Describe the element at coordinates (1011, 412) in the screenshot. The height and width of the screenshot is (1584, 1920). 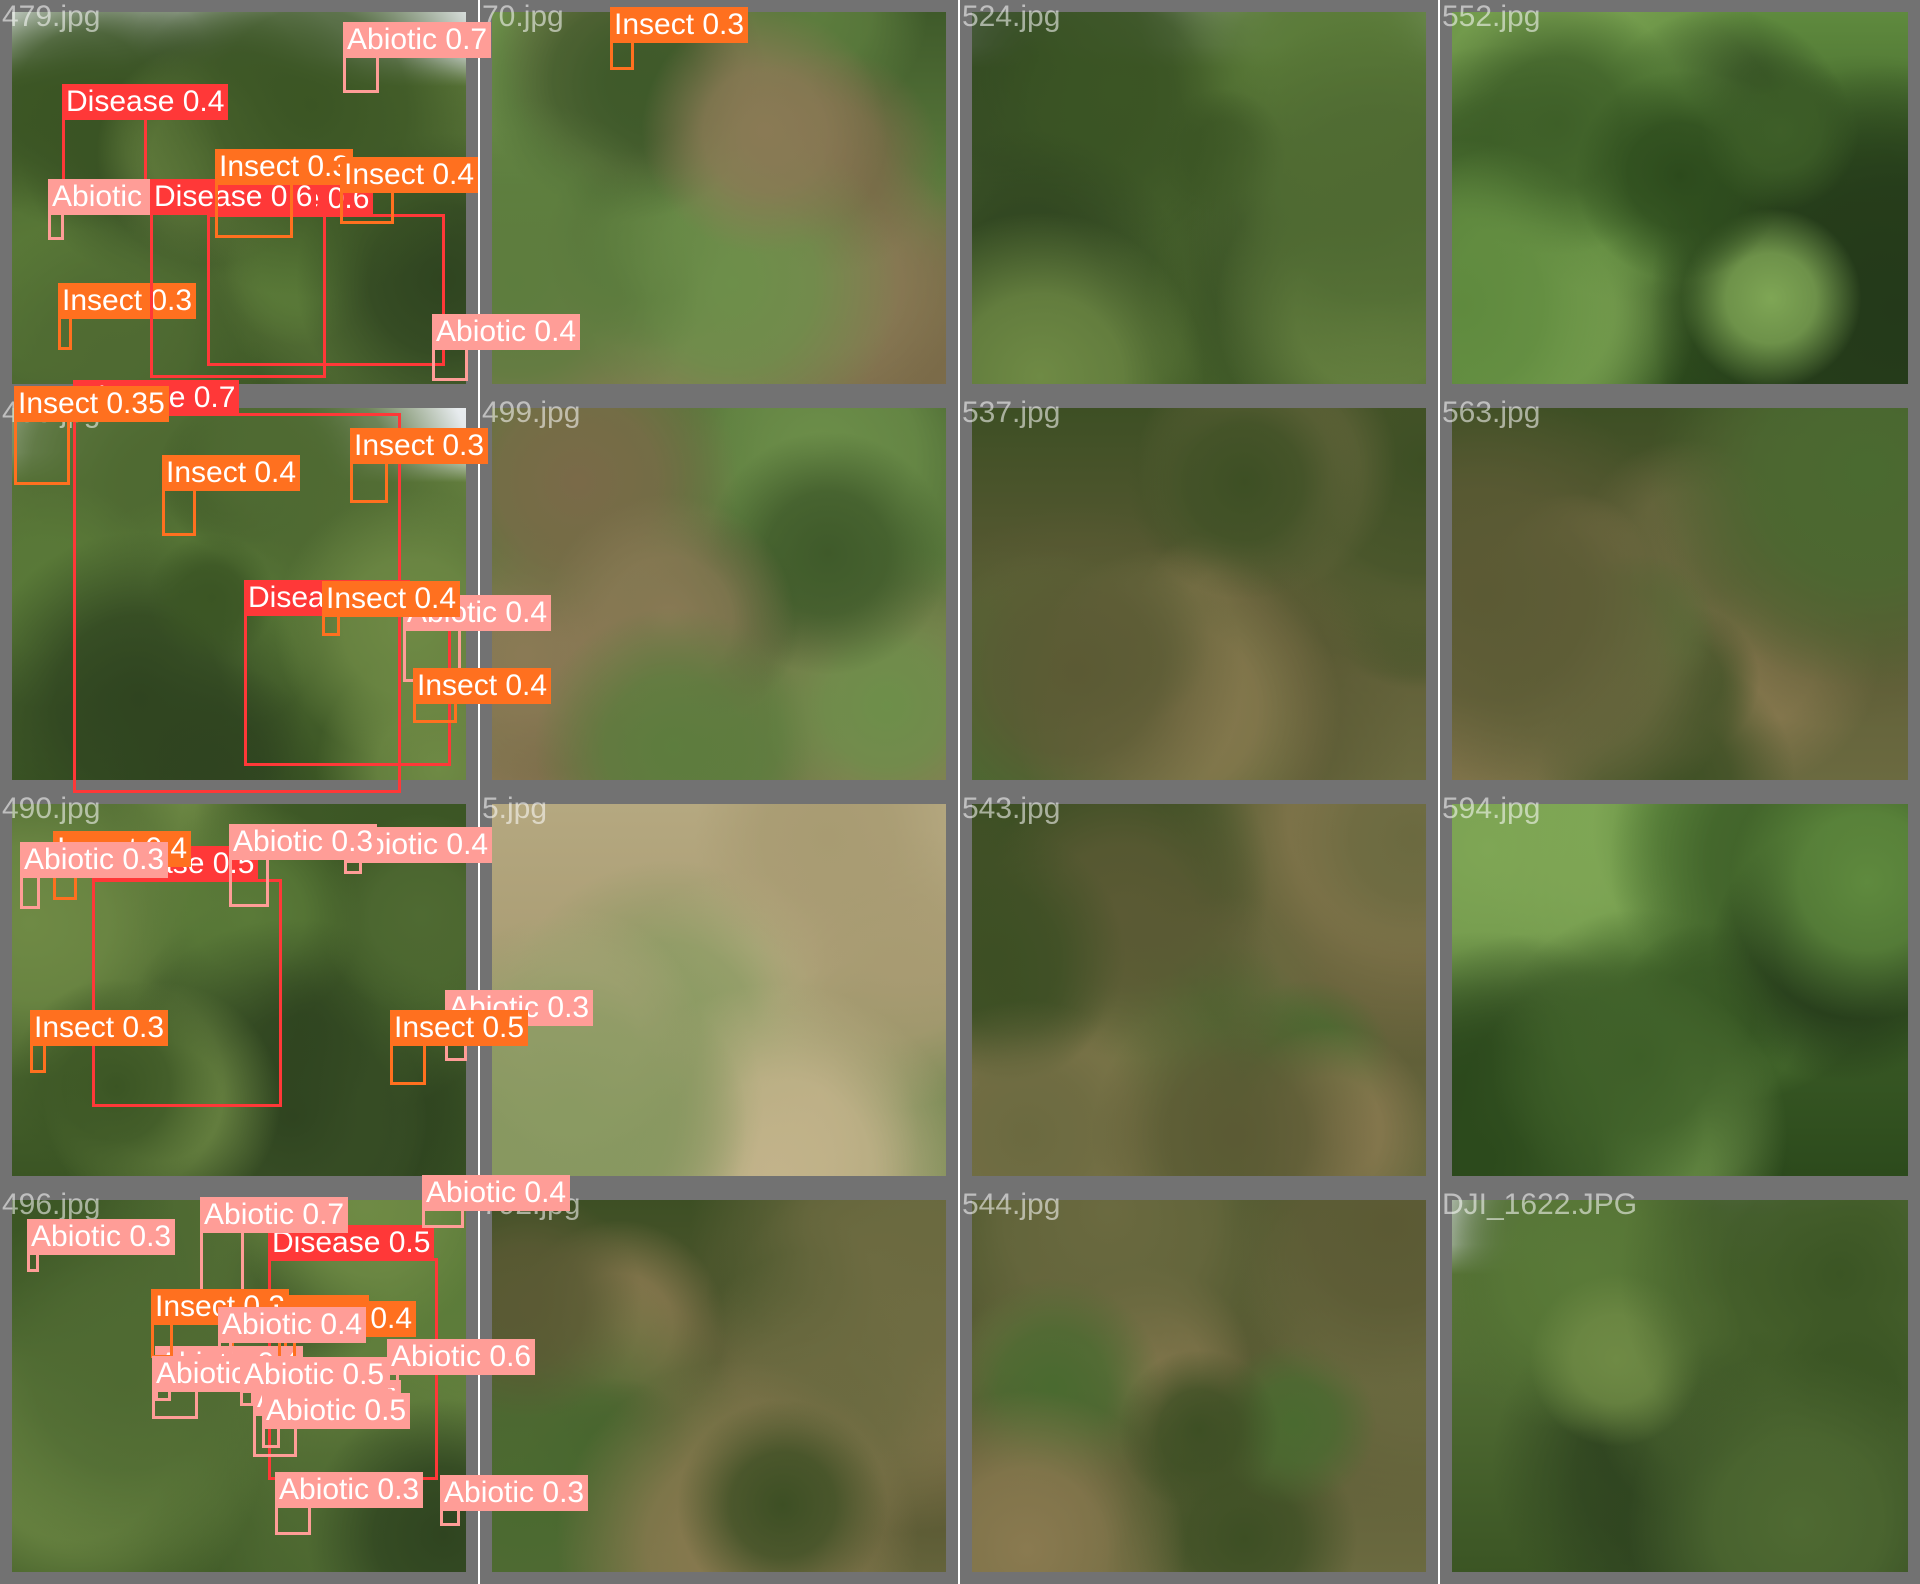
I see `tile-filename: 537.jpg` at that location.